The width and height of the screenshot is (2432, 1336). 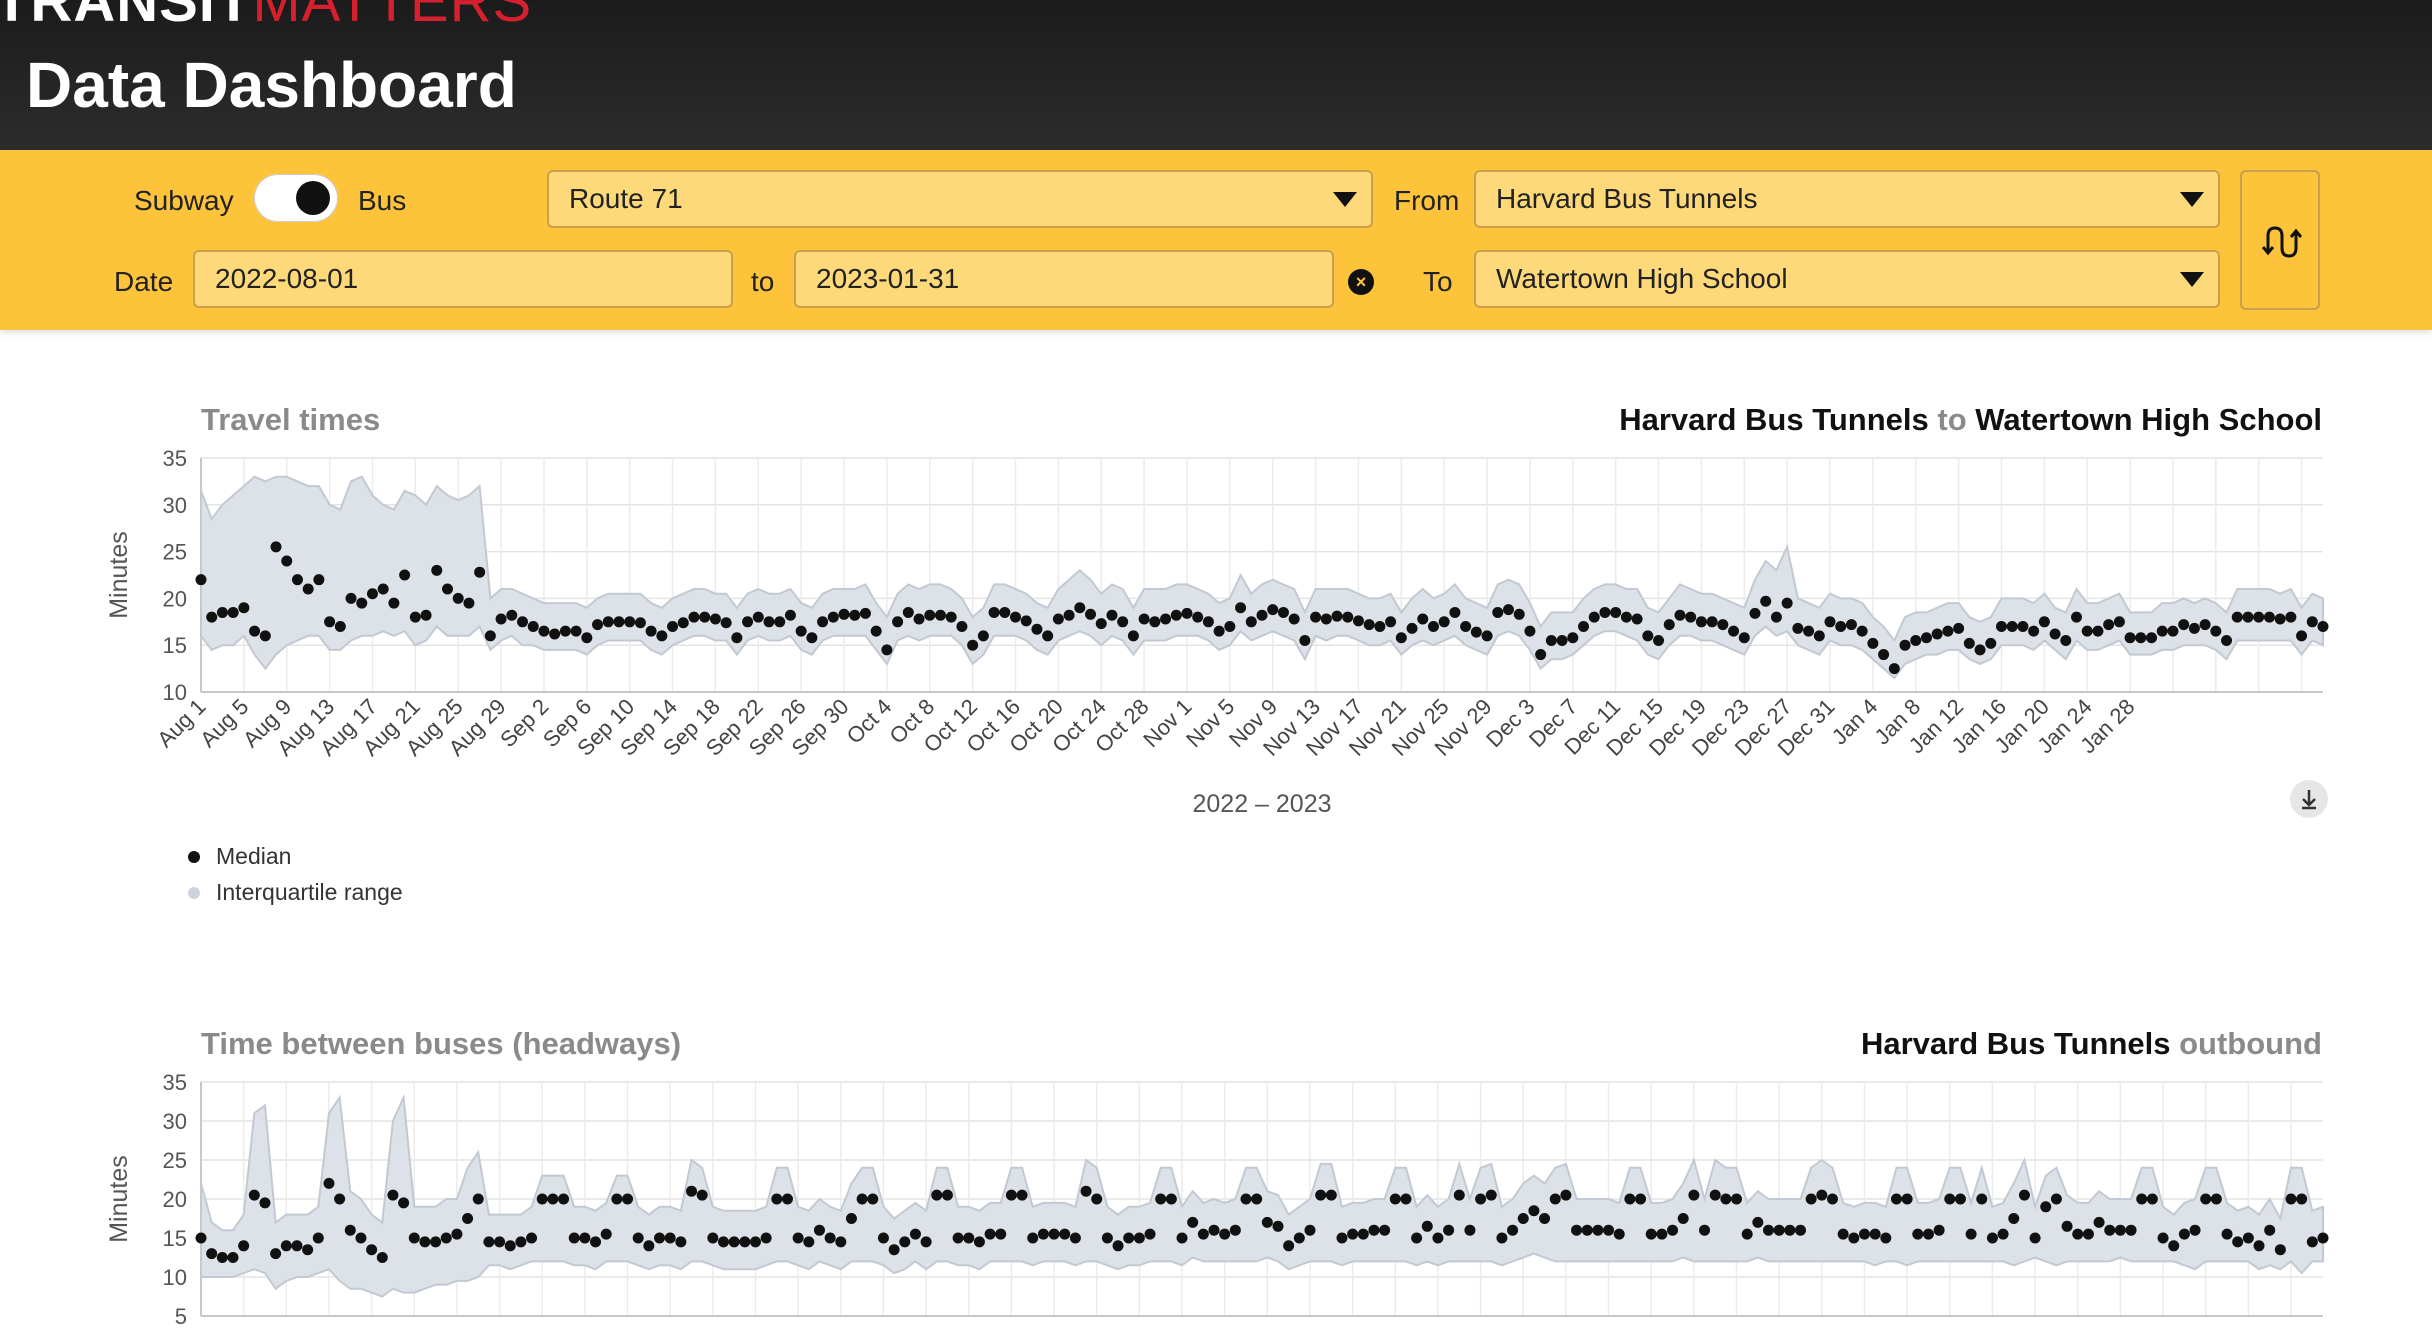 What do you see at coordinates (175, 1277) in the screenshot?
I see `y-tick-label: 10` at bounding box center [175, 1277].